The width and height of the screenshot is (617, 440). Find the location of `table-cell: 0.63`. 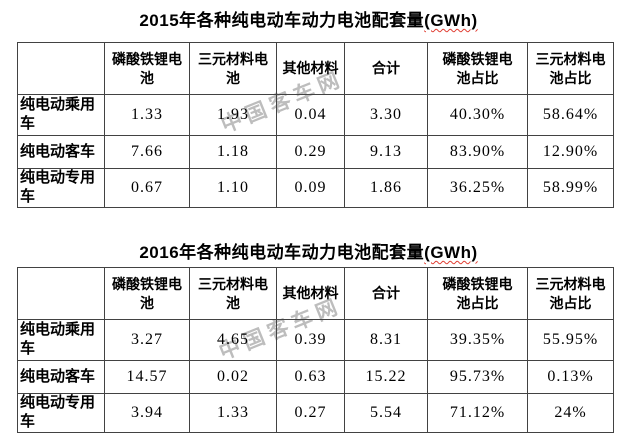

table-cell: 0.63 is located at coordinates (310, 377).